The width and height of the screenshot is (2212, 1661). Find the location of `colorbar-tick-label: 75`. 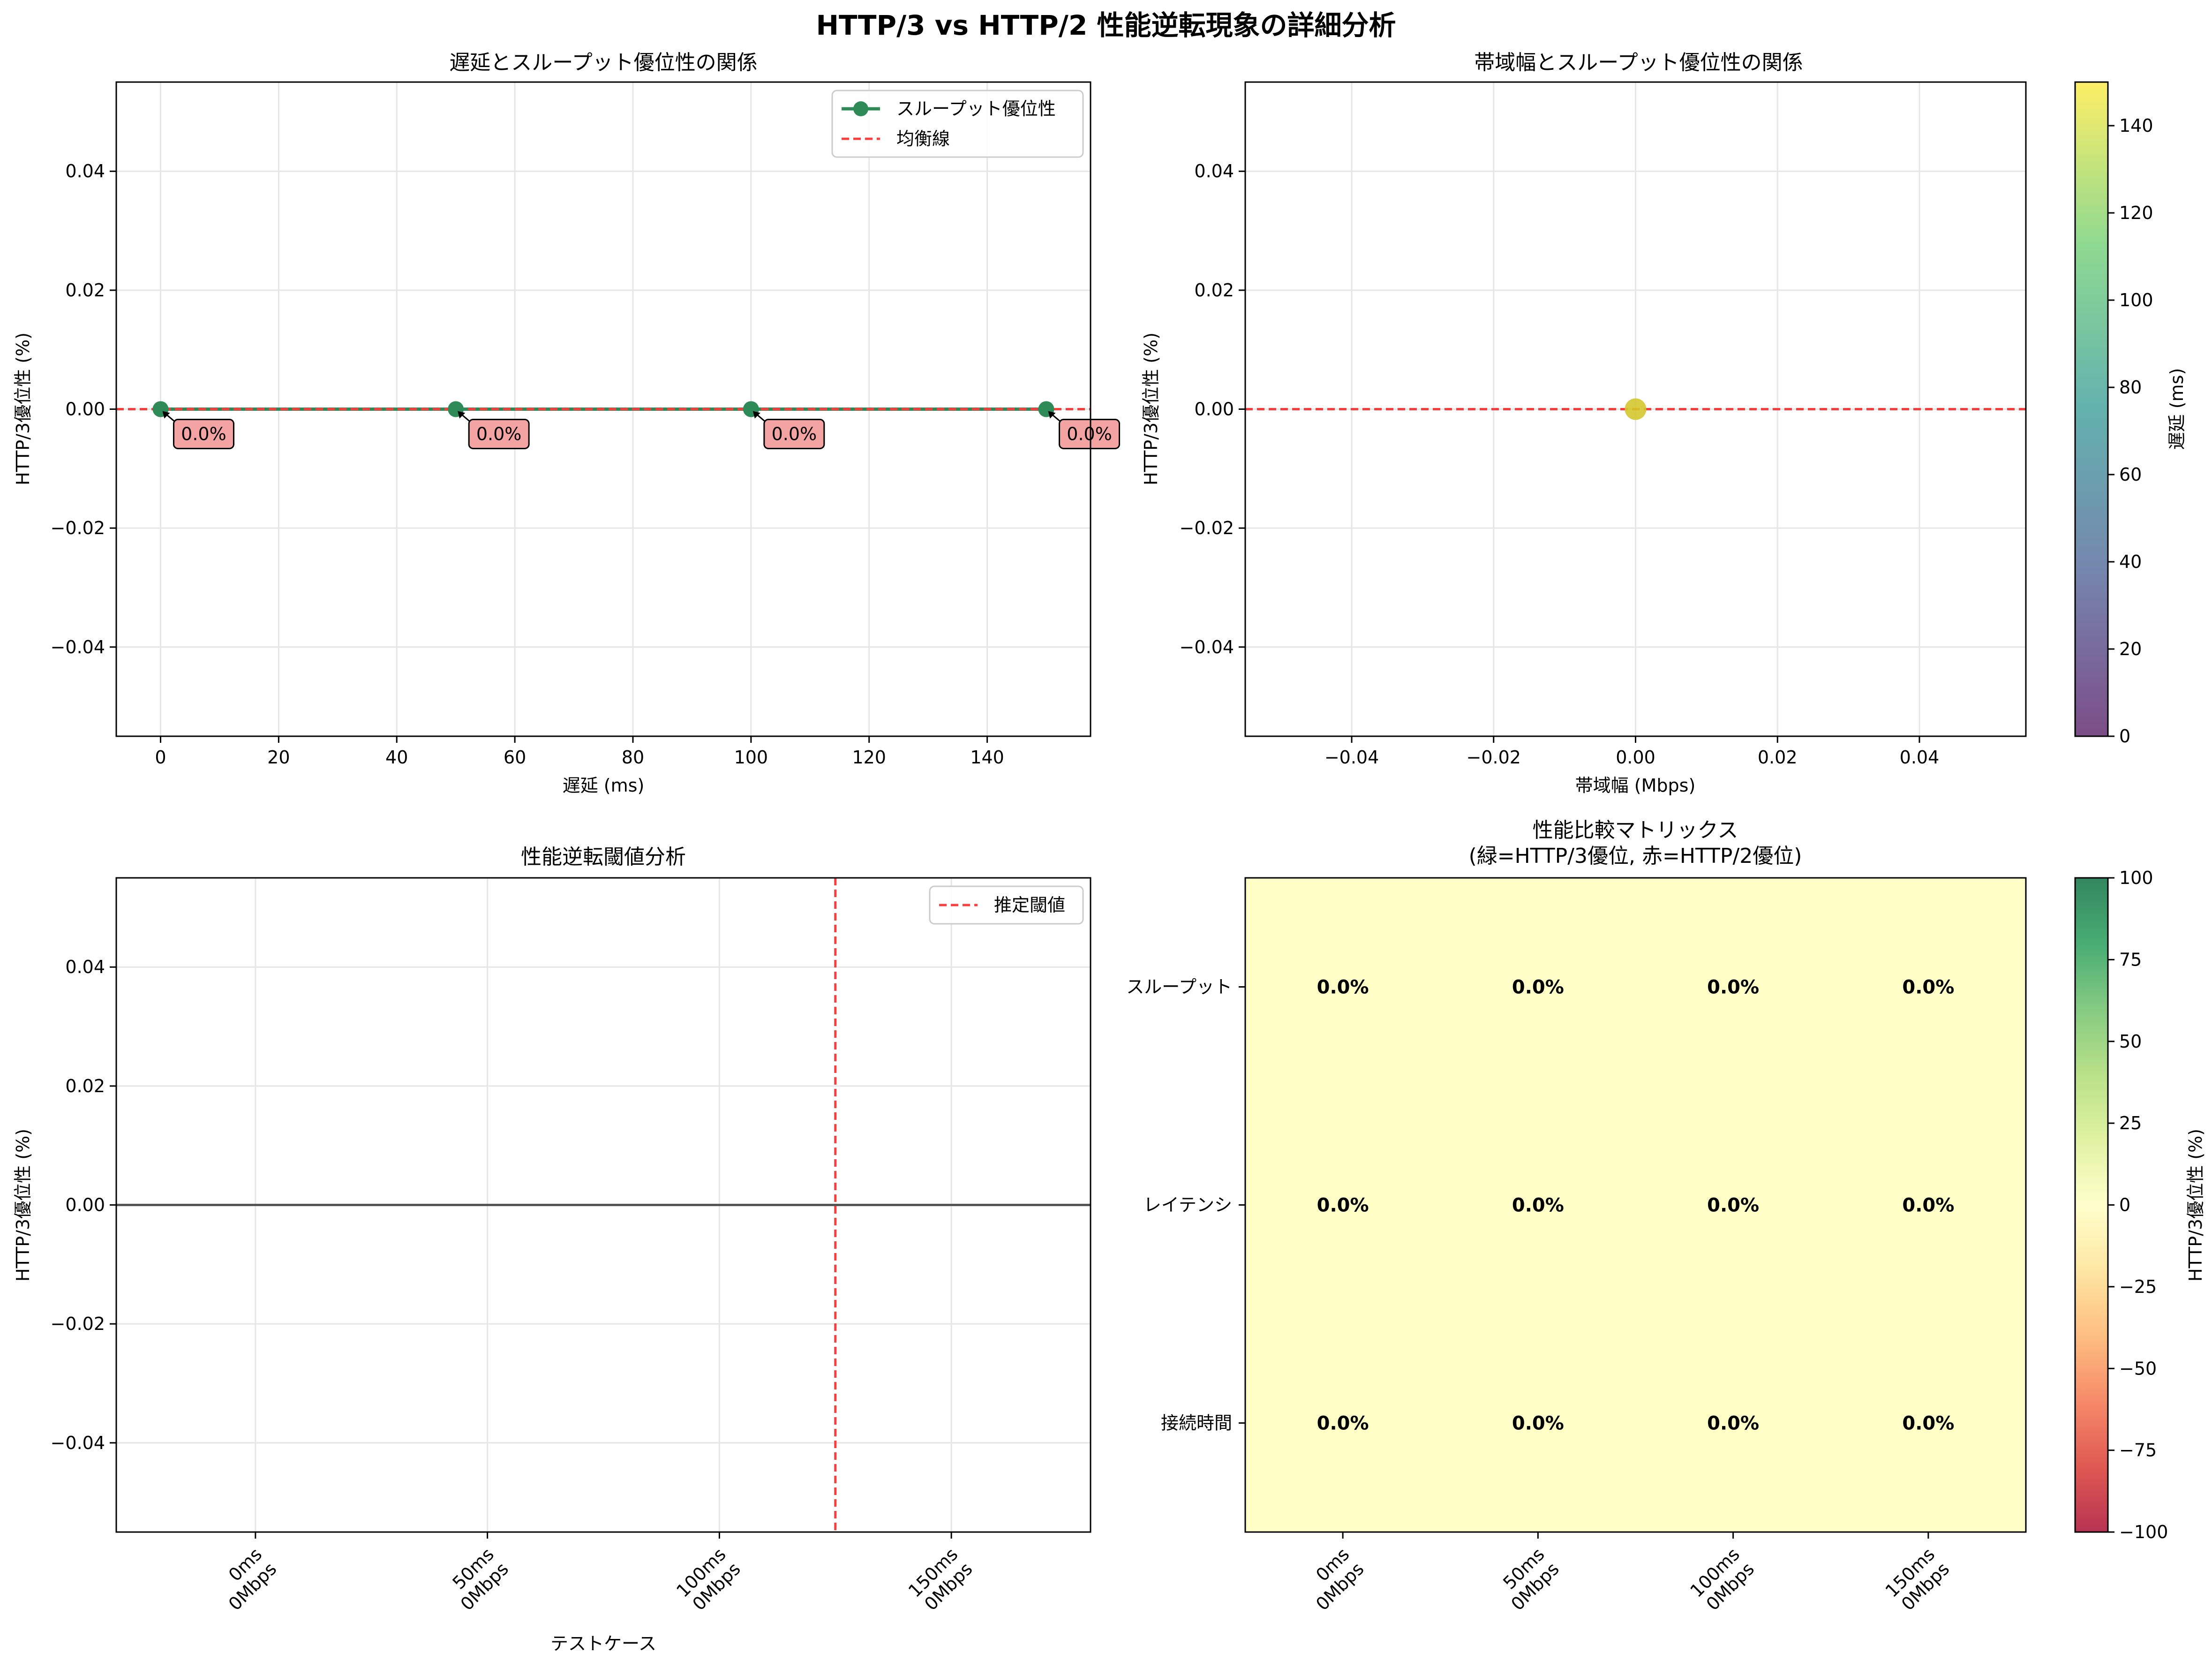

colorbar-tick-label: 75 is located at coordinates (2130, 959).